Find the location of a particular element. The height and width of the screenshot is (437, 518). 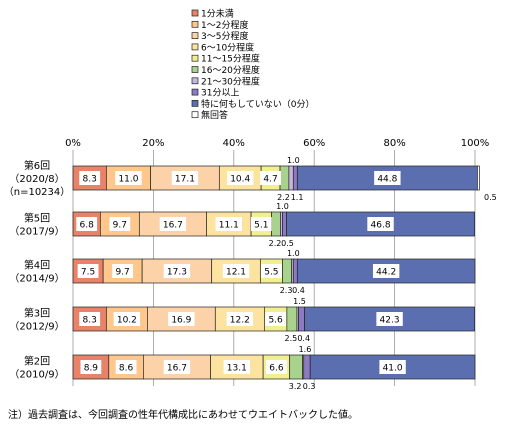

x-tick-label-2: 20% is located at coordinates (153, 143).